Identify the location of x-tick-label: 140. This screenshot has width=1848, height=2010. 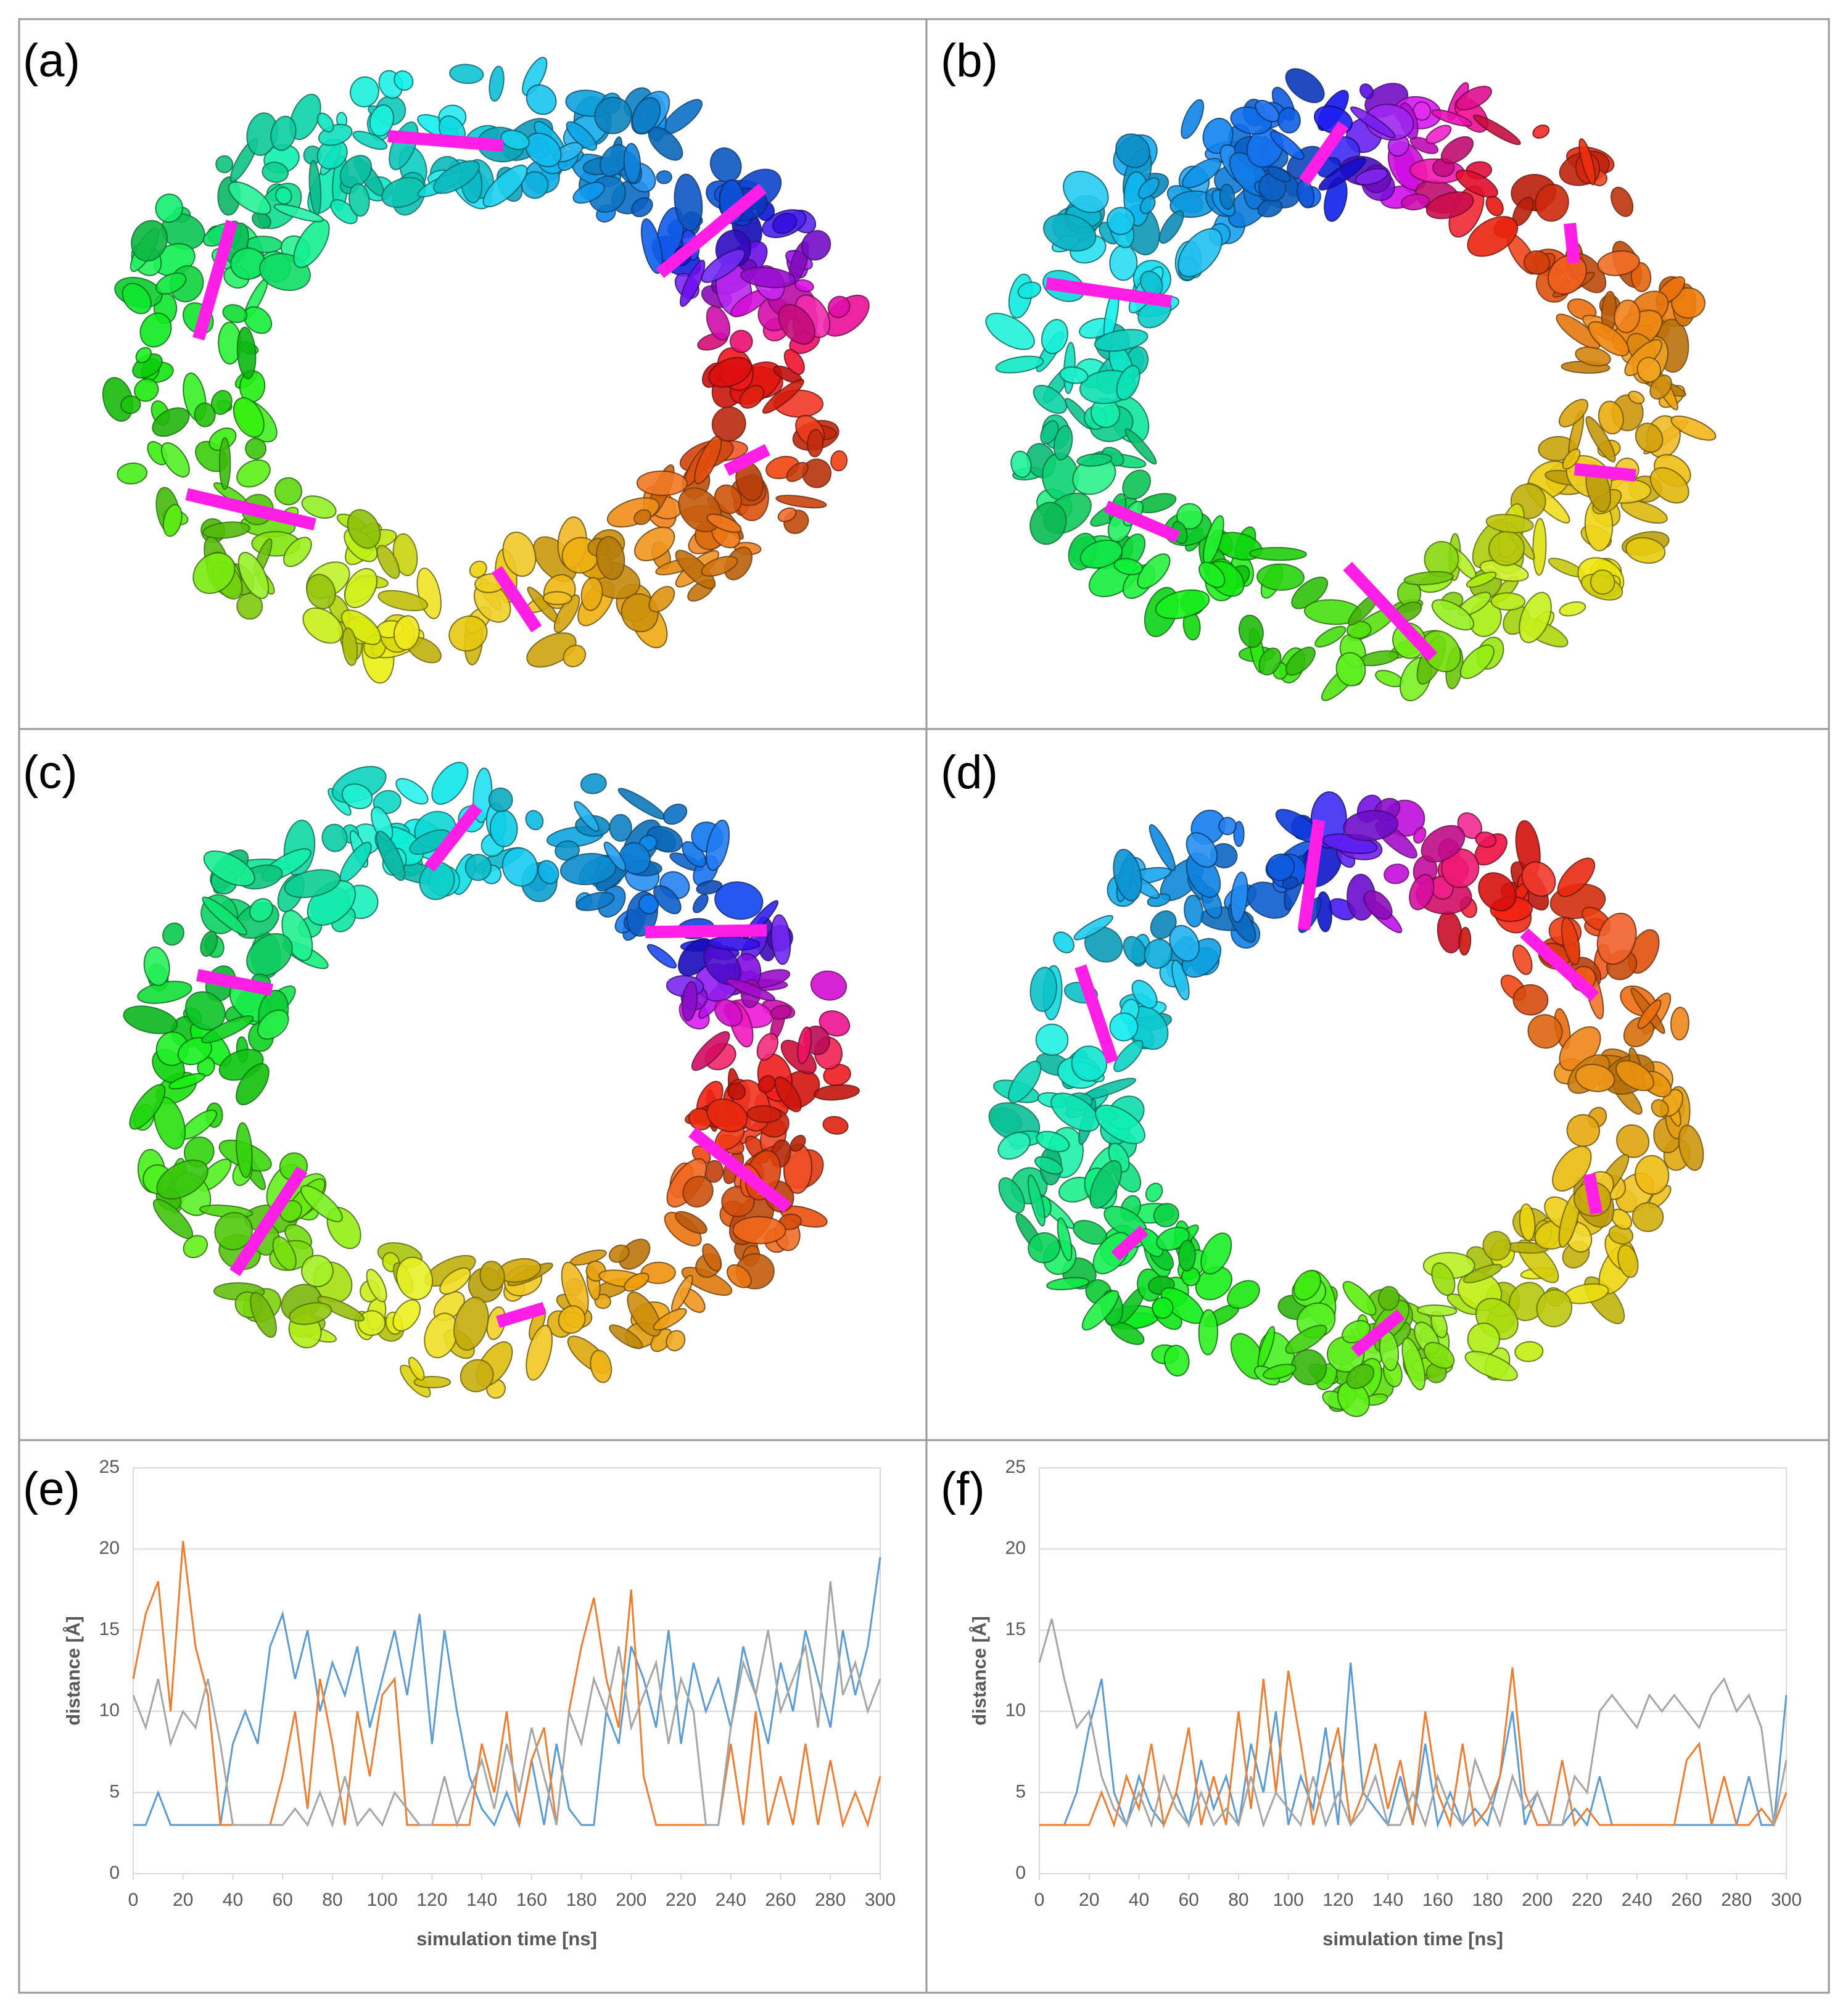
(481, 1900).